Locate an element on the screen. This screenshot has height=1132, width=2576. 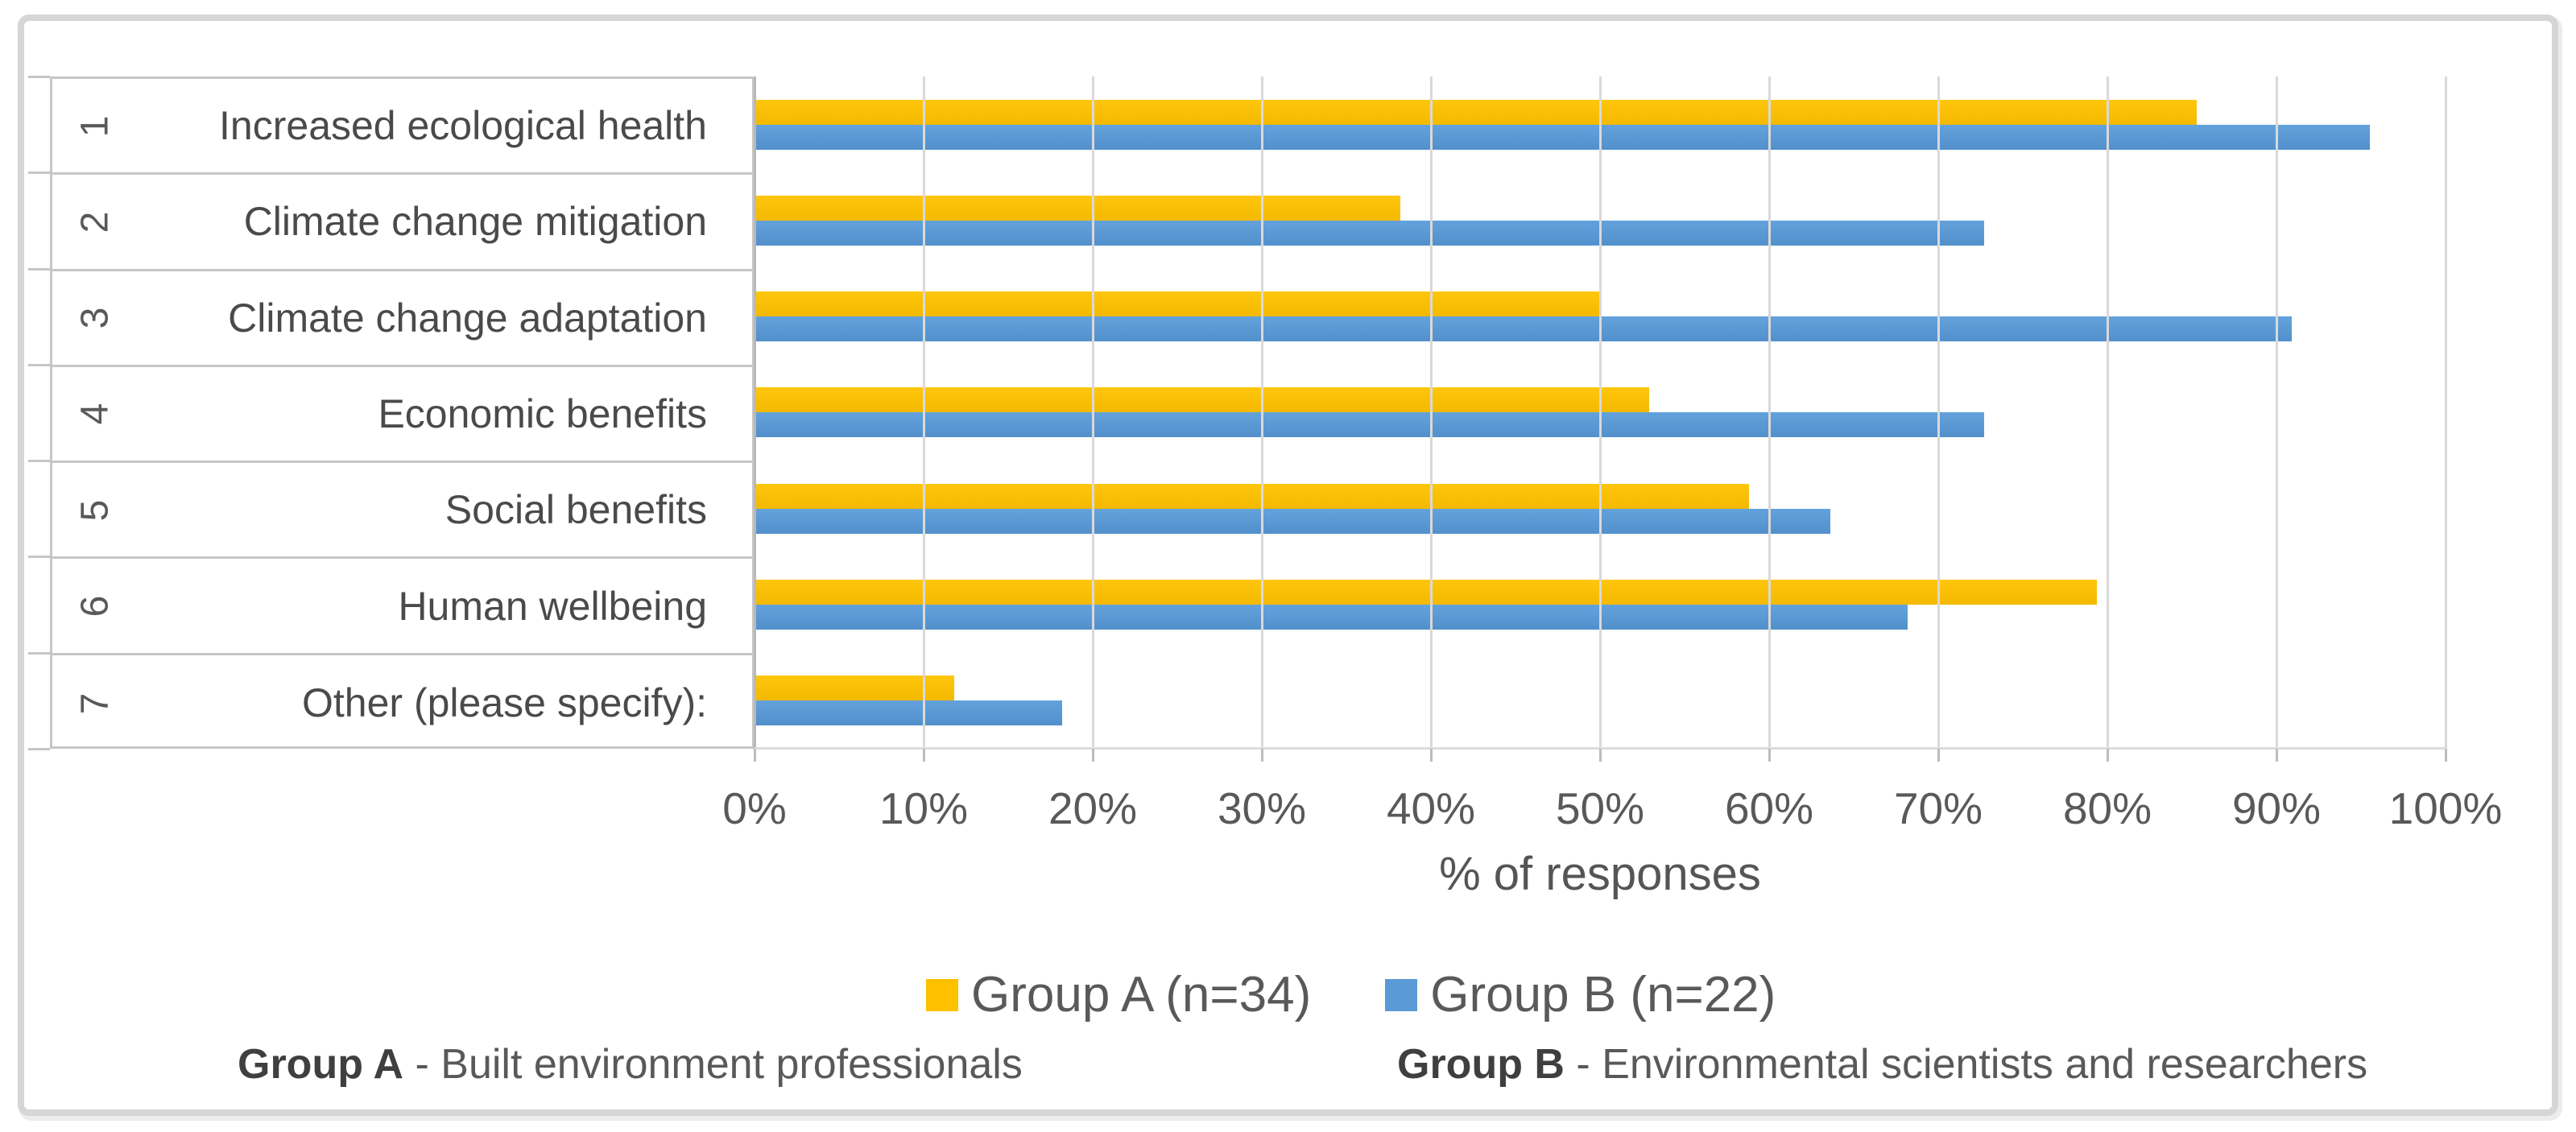
category-number: 6 is located at coordinates (94, 606).